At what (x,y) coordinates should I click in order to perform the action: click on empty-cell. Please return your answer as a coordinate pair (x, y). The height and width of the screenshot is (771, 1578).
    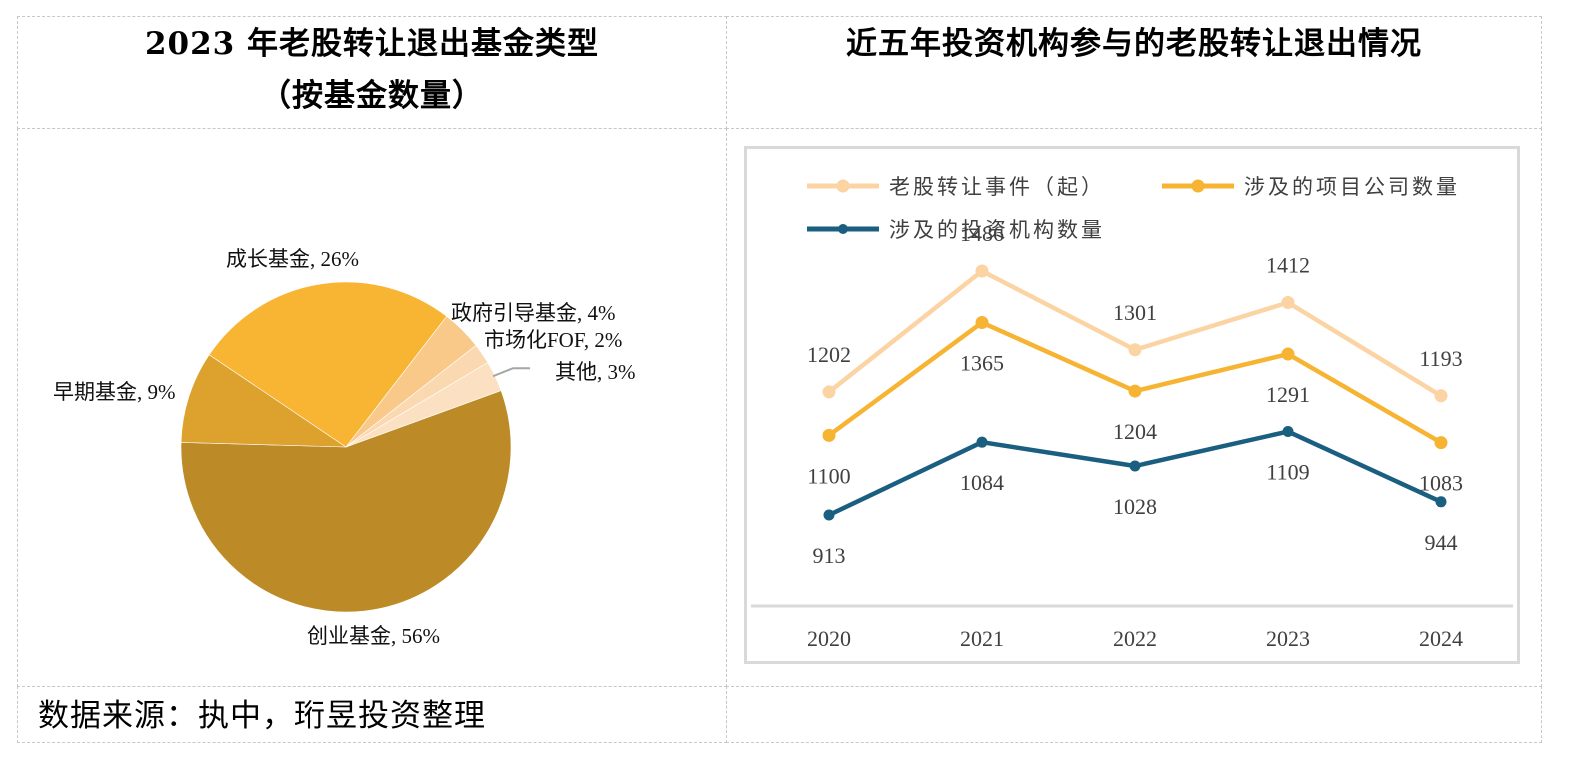
    Looking at the image, I should click on (1134, 714).